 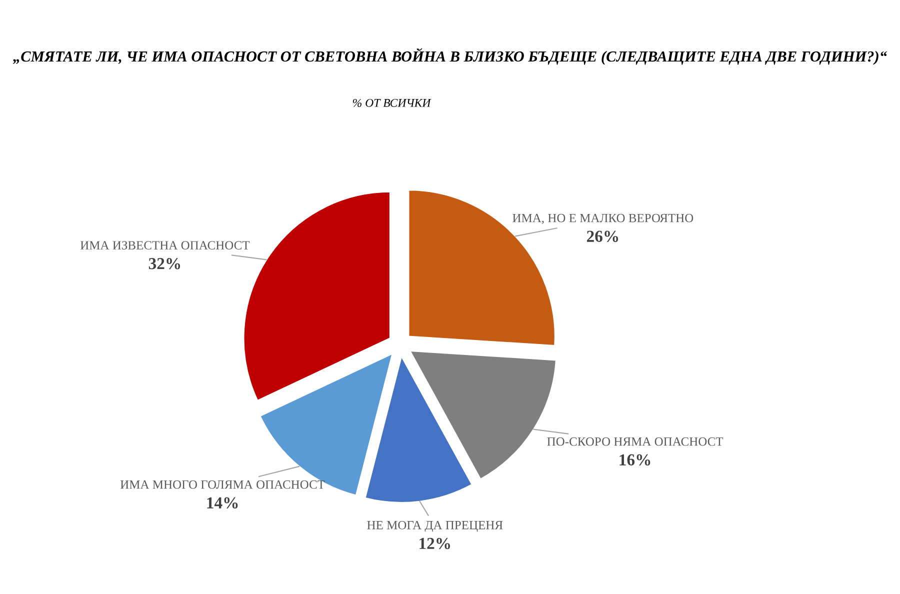 What do you see at coordinates (635, 460) in the screenshot?
I see `data-label: 16%` at bounding box center [635, 460].